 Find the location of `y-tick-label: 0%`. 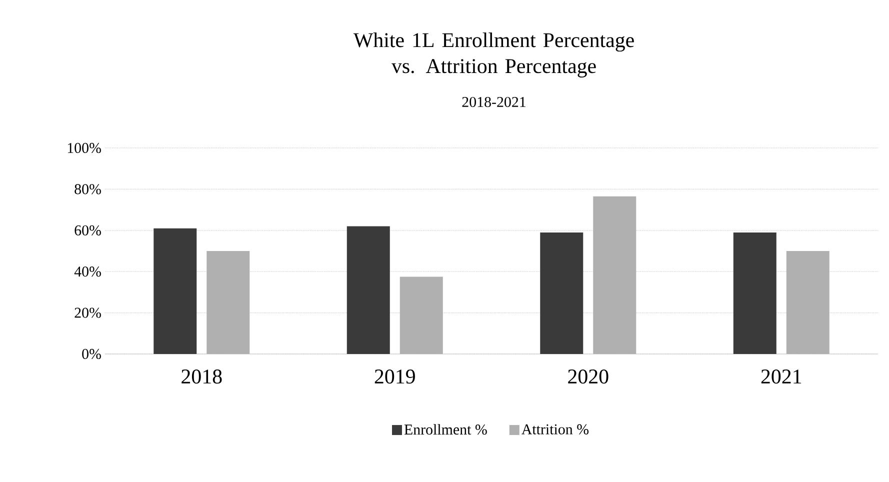

y-tick-label: 0% is located at coordinates (91, 354).